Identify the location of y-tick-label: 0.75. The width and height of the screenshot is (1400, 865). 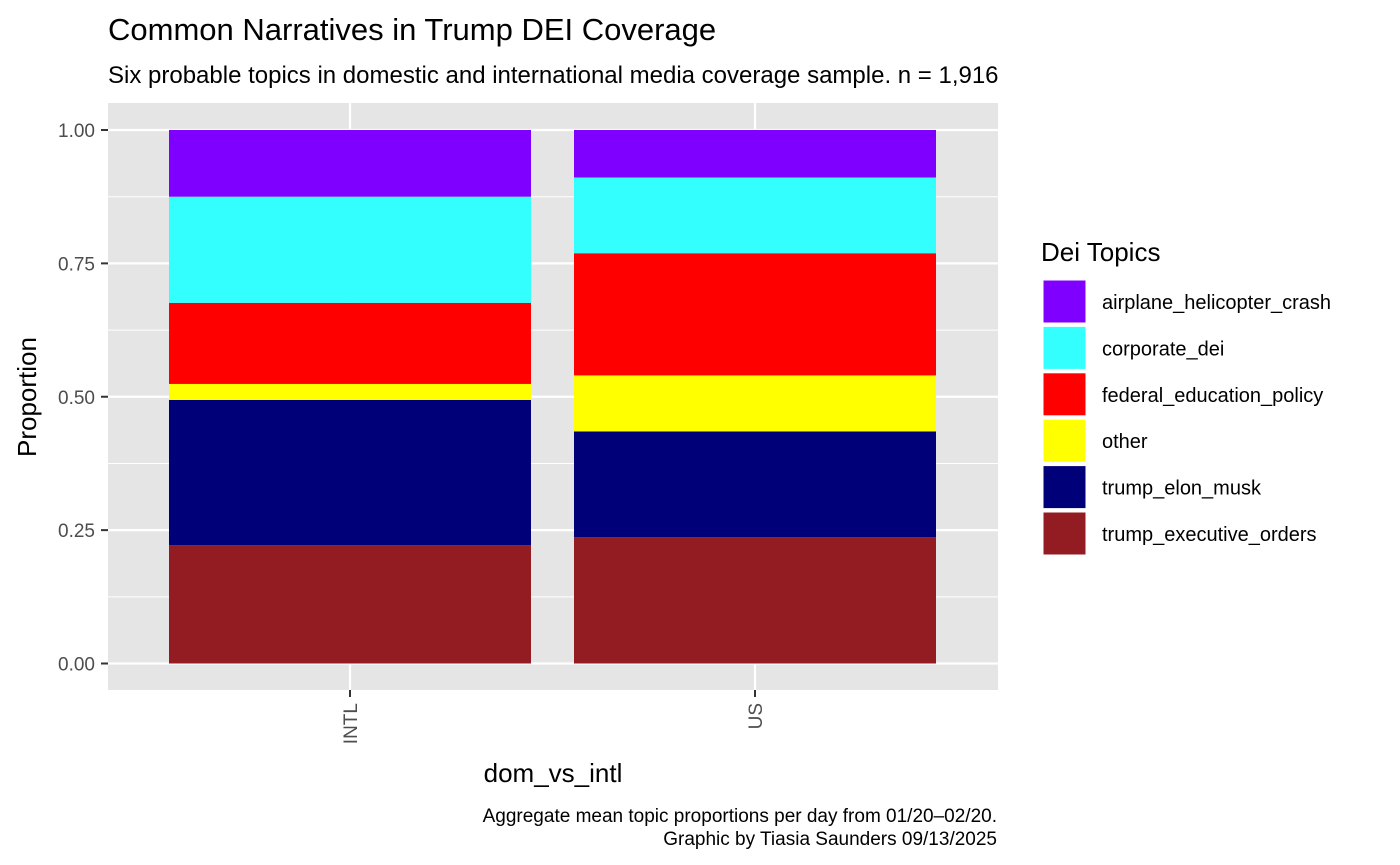
(76, 264).